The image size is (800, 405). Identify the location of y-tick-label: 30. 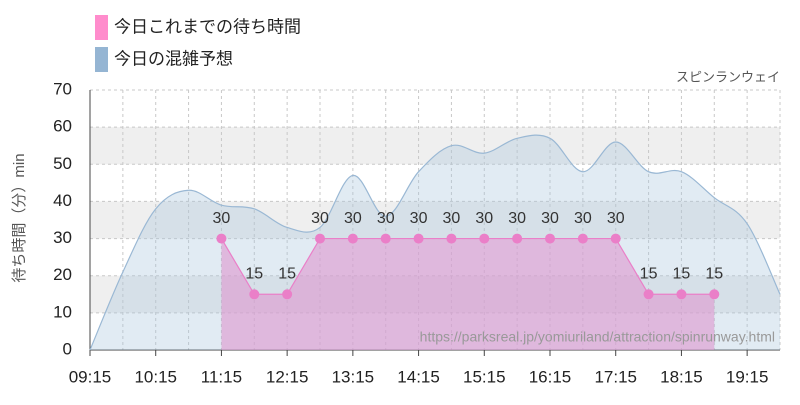
(62, 237).